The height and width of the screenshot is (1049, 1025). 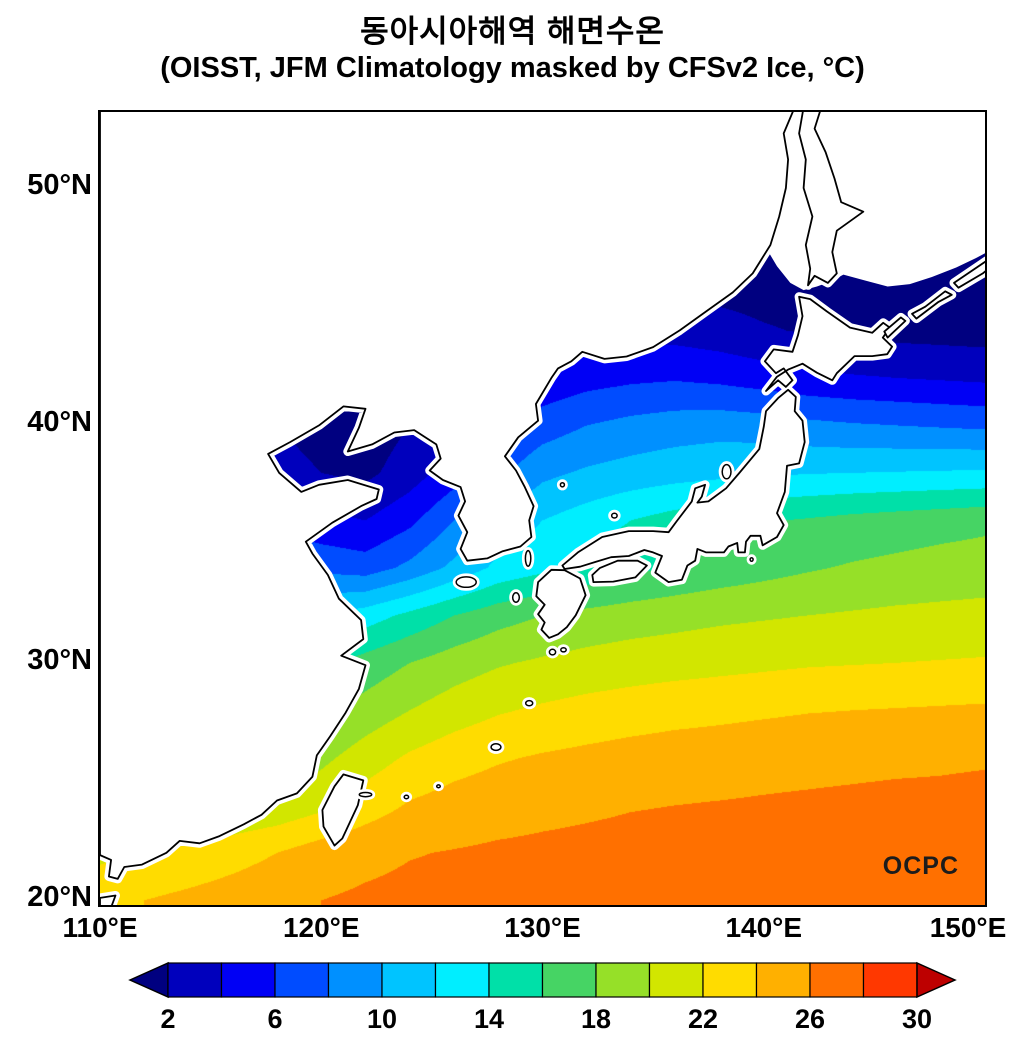 I want to click on coastline-shikoku, so click(x=619, y=571).